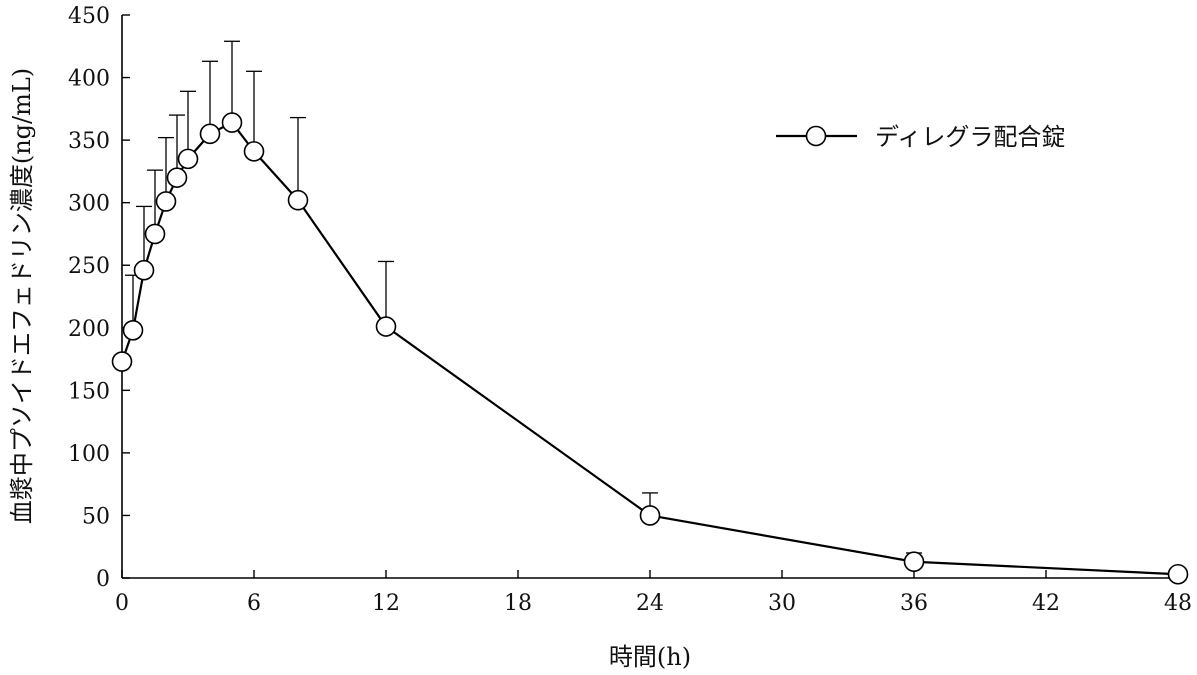  Describe the element at coordinates (99, 298) in the screenshot. I see `y-axis-ticks: 0 50 100 150 200 250 300 350 400 450` at that location.